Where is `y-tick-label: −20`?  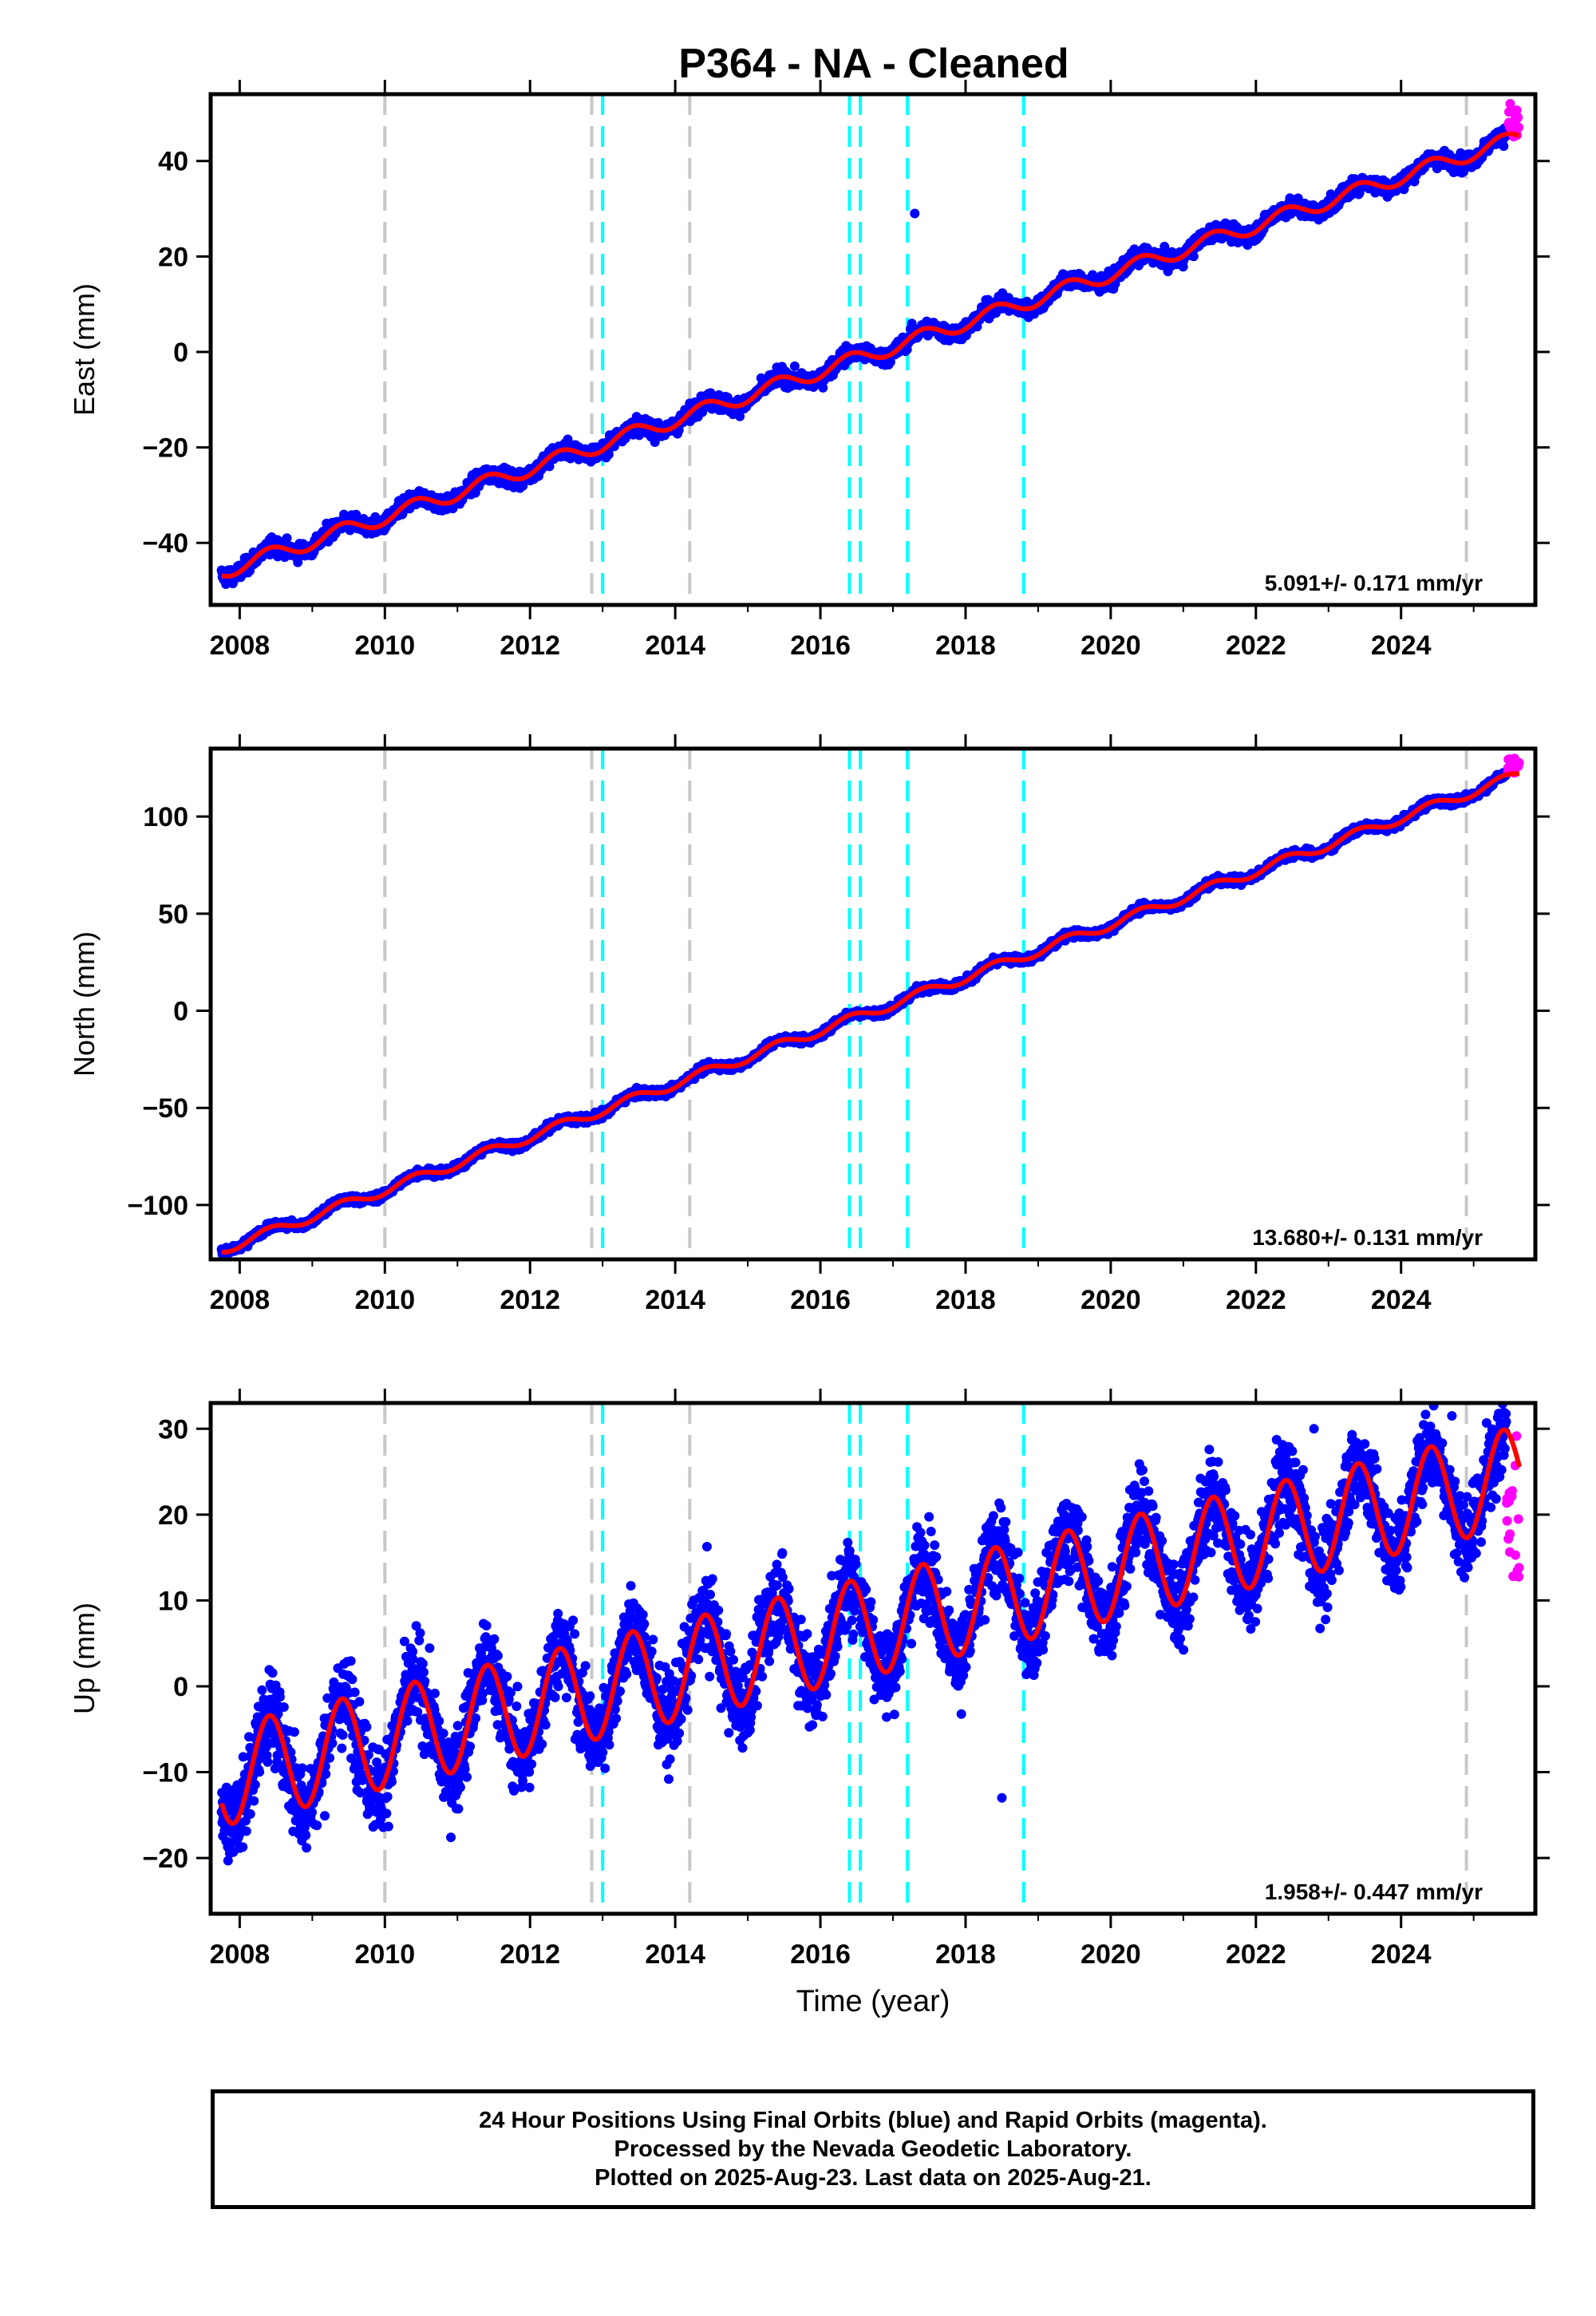
y-tick-label: −20 is located at coordinates (165, 448).